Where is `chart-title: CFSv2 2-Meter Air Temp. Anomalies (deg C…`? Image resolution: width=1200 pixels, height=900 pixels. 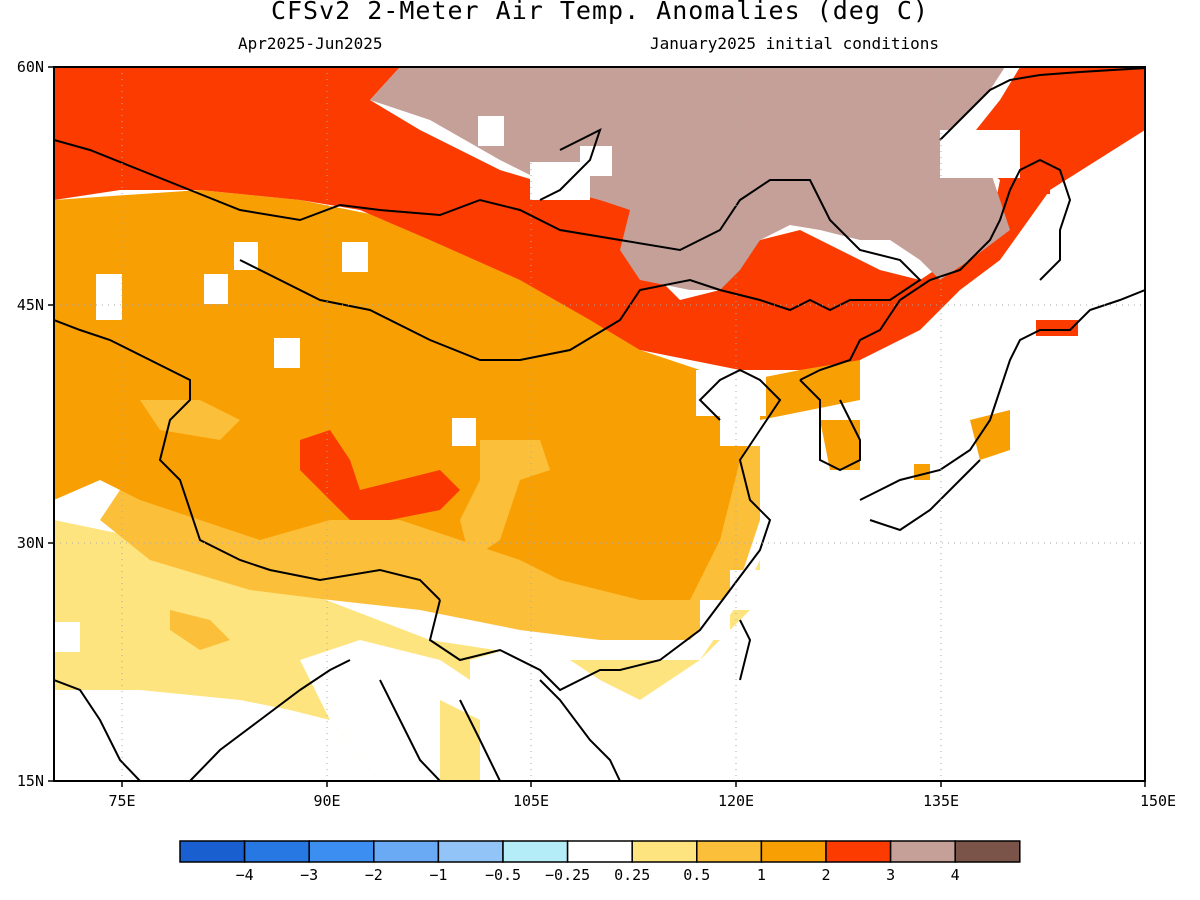
chart-title: CFSv2 2-Meter Air Temp. Anomalies (deg C… is located at coordinates (600, 12).